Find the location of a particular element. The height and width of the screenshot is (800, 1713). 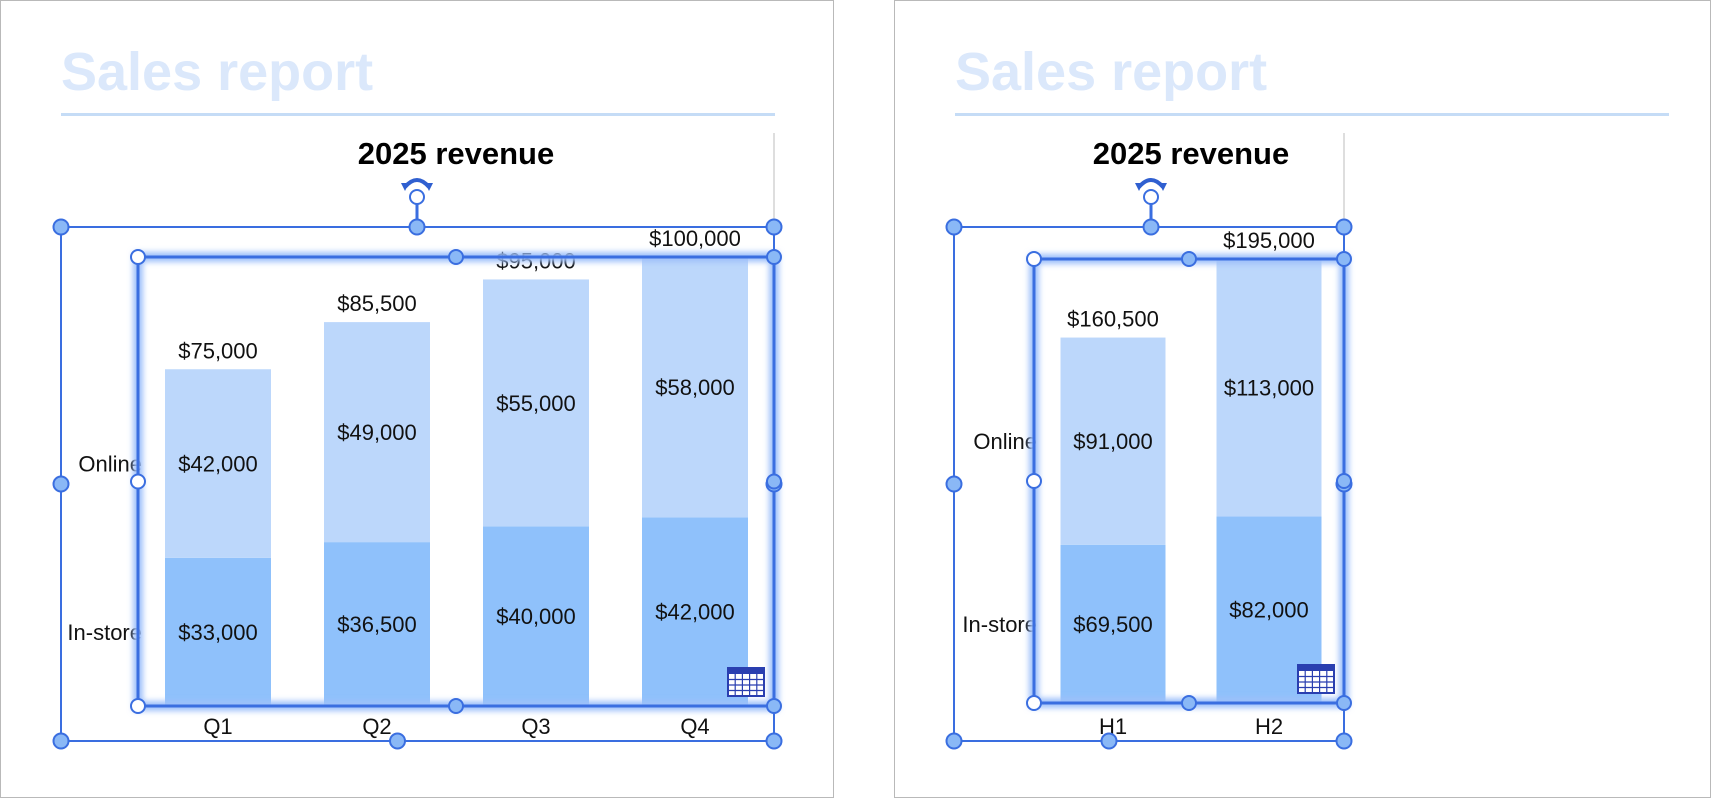

data-label-total: $75,000 is located at coordinates (218, 350).